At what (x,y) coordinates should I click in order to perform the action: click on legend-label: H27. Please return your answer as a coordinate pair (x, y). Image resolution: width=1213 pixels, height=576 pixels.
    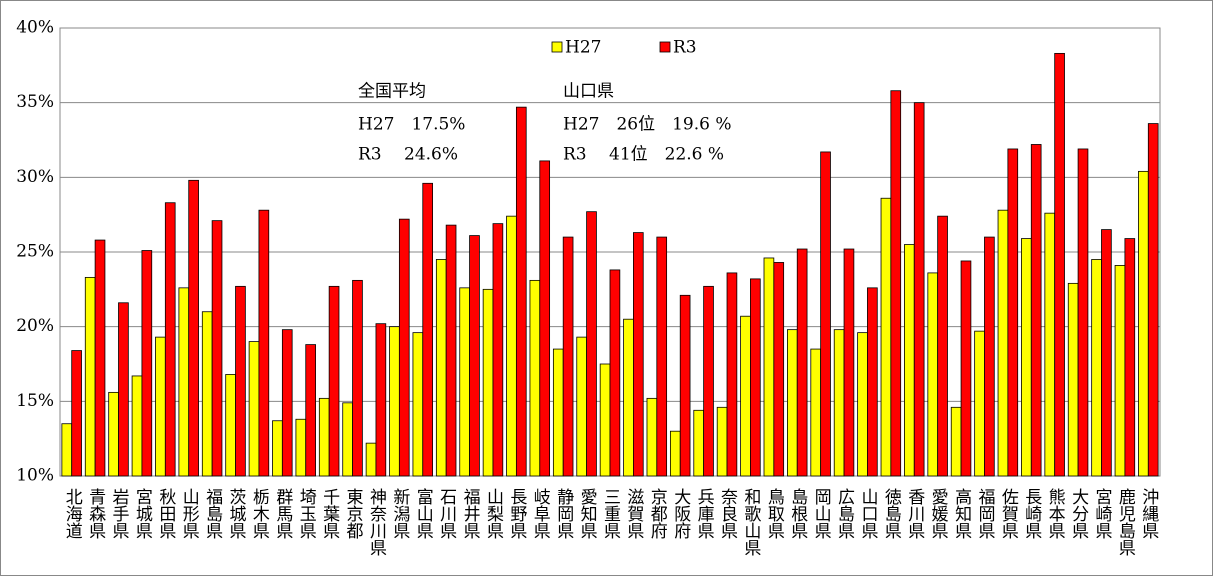
    Looking at the image, I should click on (583, 48).